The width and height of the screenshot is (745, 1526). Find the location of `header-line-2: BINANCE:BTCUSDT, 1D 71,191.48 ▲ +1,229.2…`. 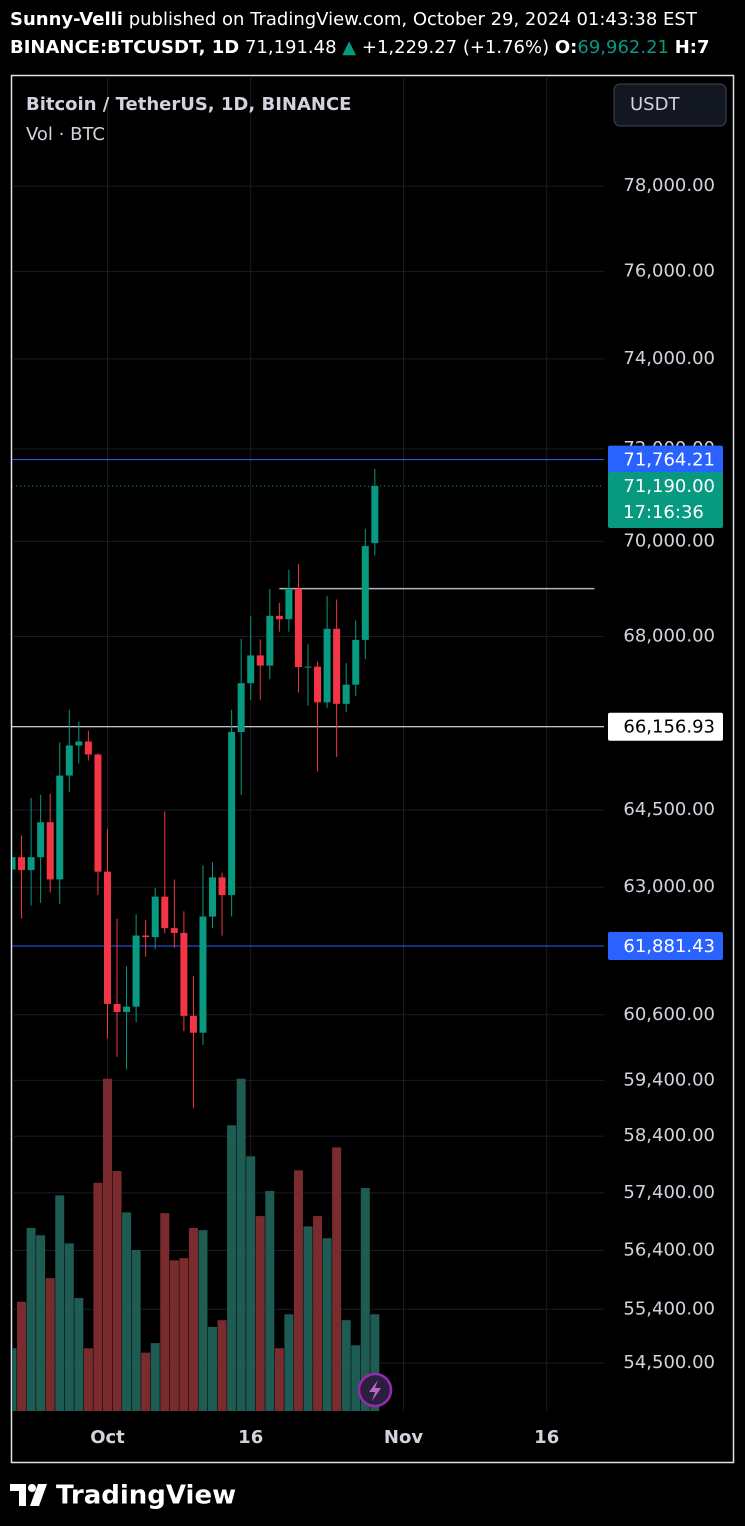

header-line-2: BINANCE:BTCUSDT, 1D 71,191.48 ▲ +1,229.2… is located at coordinates (360, 47).